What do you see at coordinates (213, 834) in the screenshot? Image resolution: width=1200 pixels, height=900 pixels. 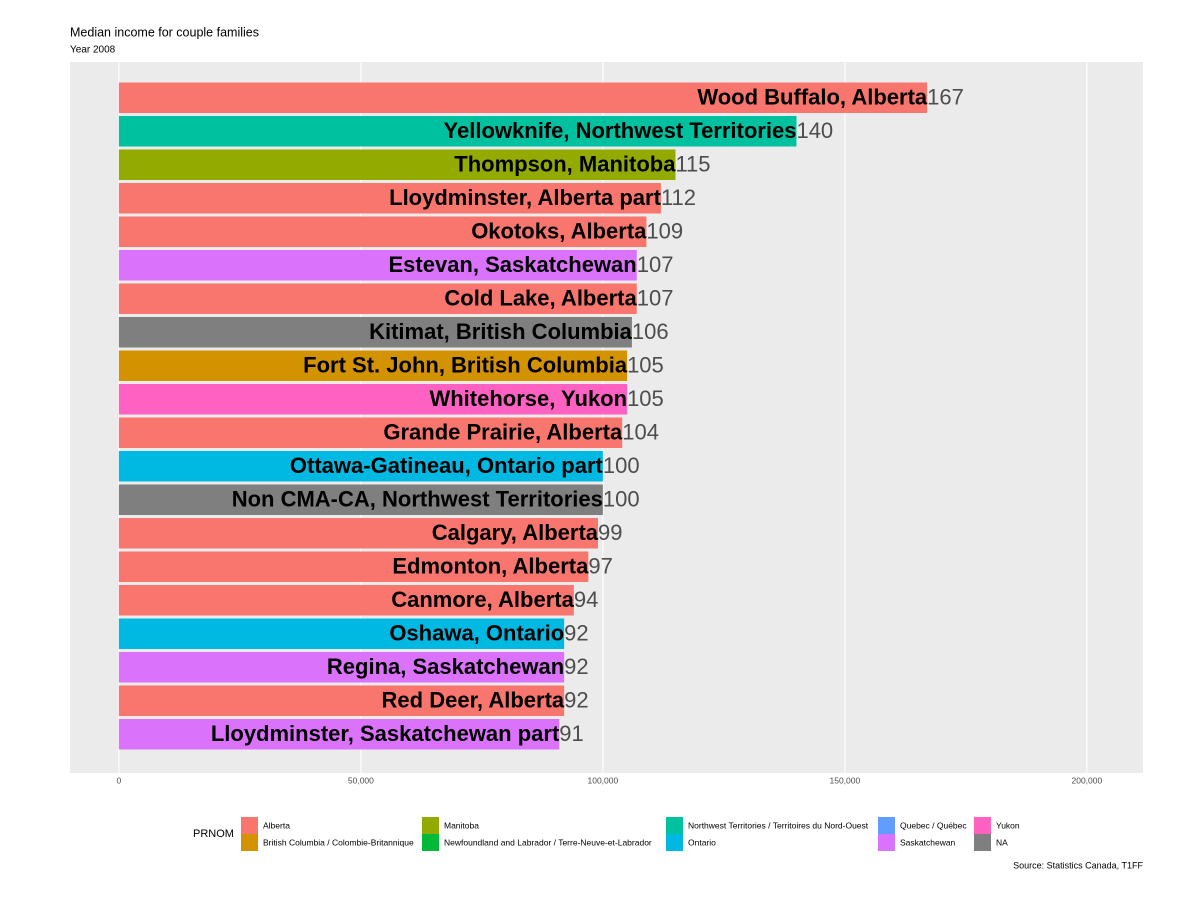 I see `legend-title: PRNOM` at bounding box center [213, 834].